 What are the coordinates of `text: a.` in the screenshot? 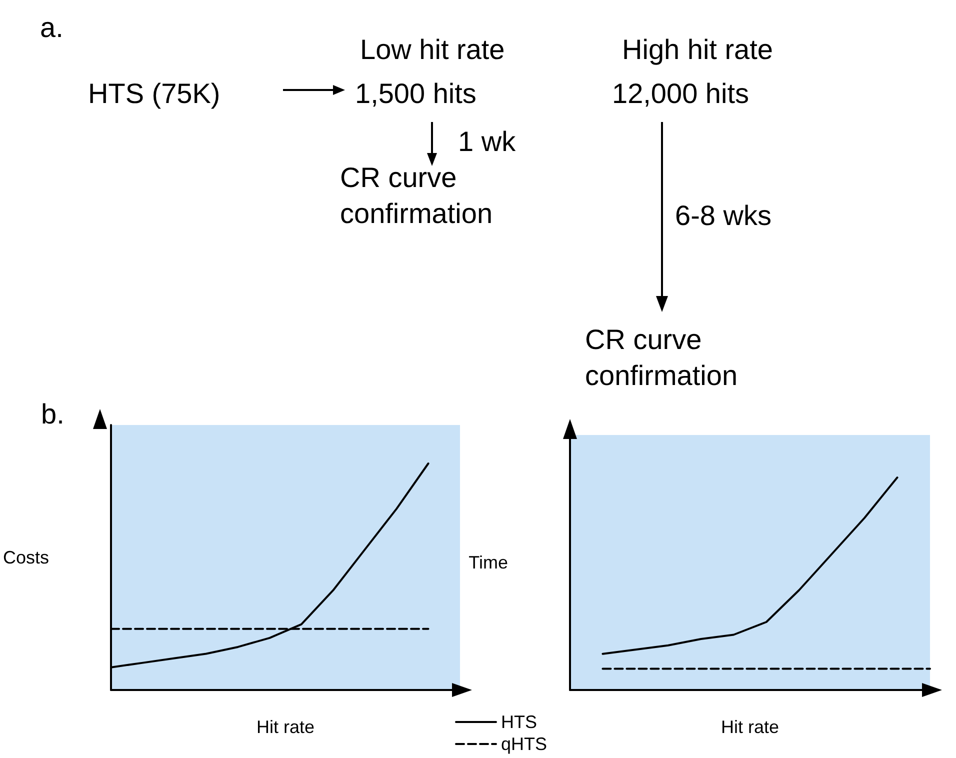 It's located at (52, 28).